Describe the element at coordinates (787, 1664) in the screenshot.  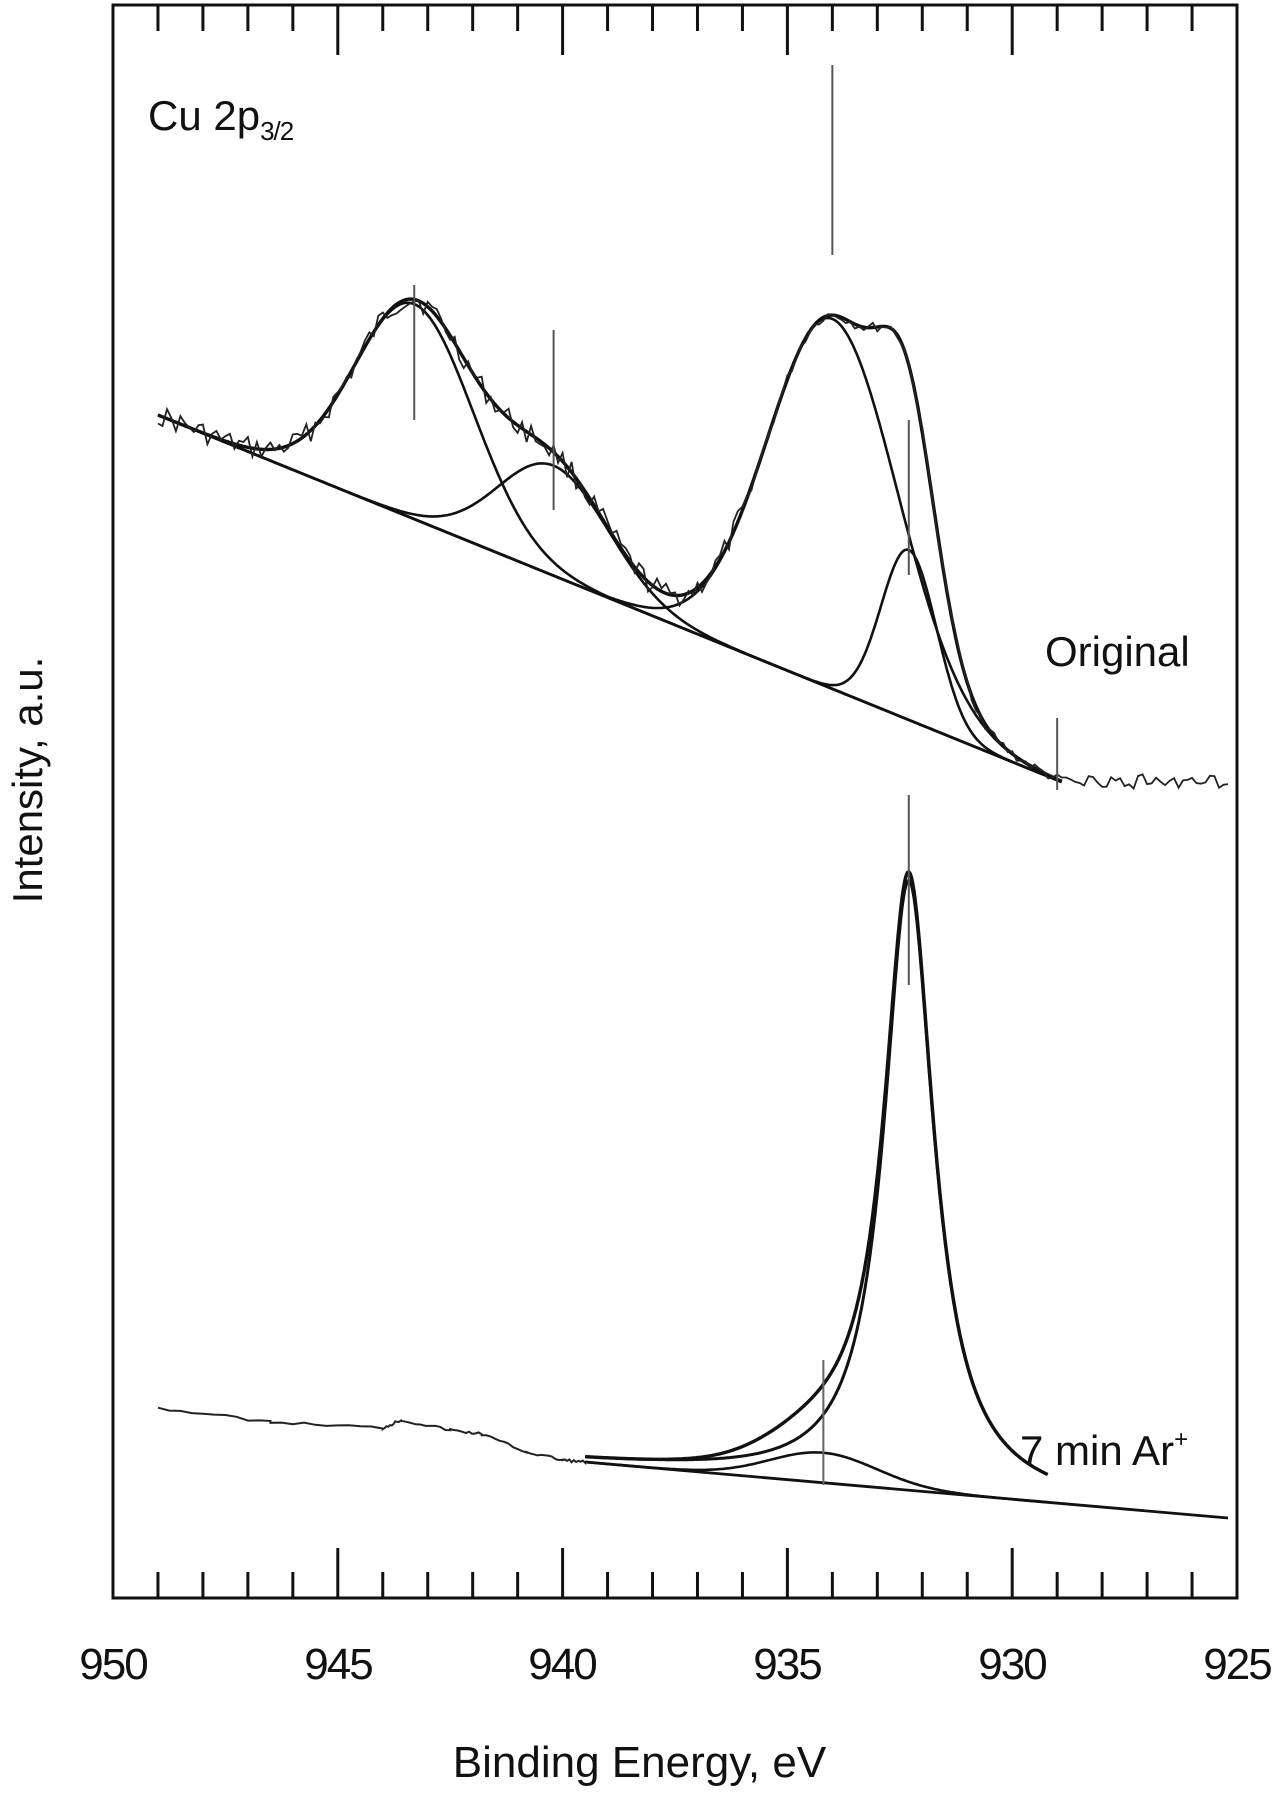
I see `x-tick-label-935: 935` at that location.